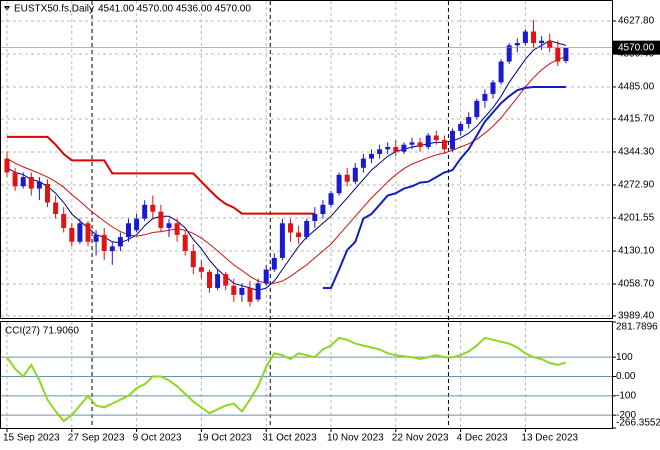  What do you see at coordinates (624, 357) in the screenshot?
I see `y-tick-label: 100` at bounding box center [624, 357].